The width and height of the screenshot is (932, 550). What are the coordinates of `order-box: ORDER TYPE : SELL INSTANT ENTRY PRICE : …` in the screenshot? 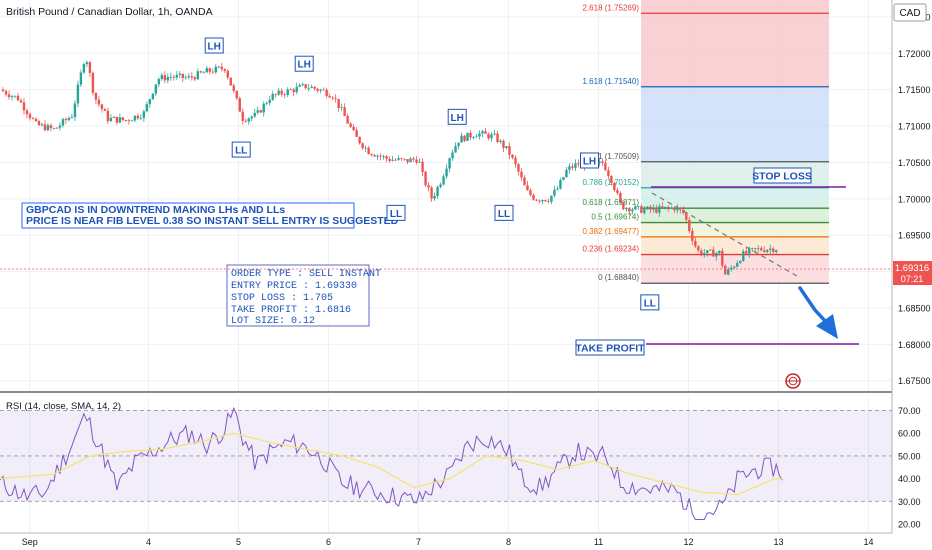 It's located at (303, 295).